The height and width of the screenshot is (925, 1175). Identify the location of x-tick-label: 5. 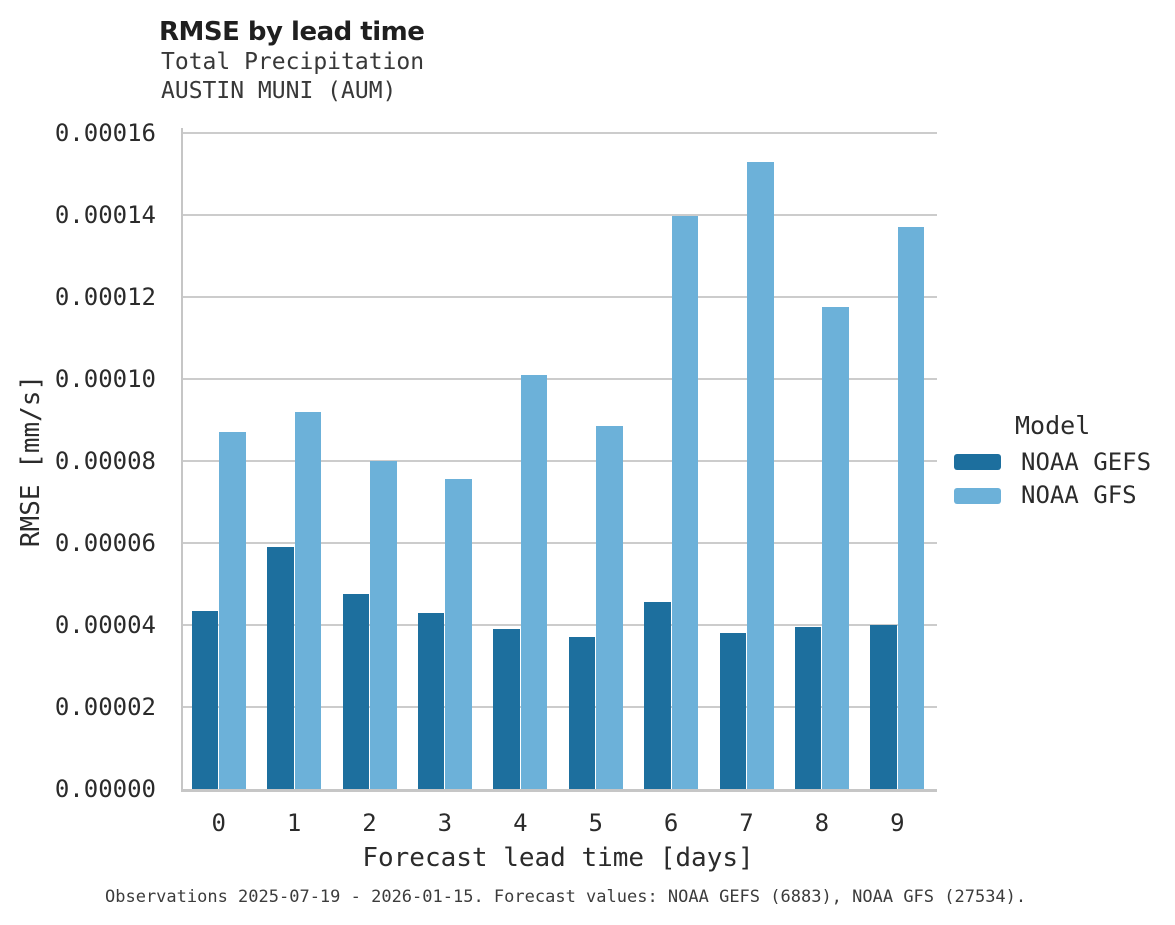
(595, 823).